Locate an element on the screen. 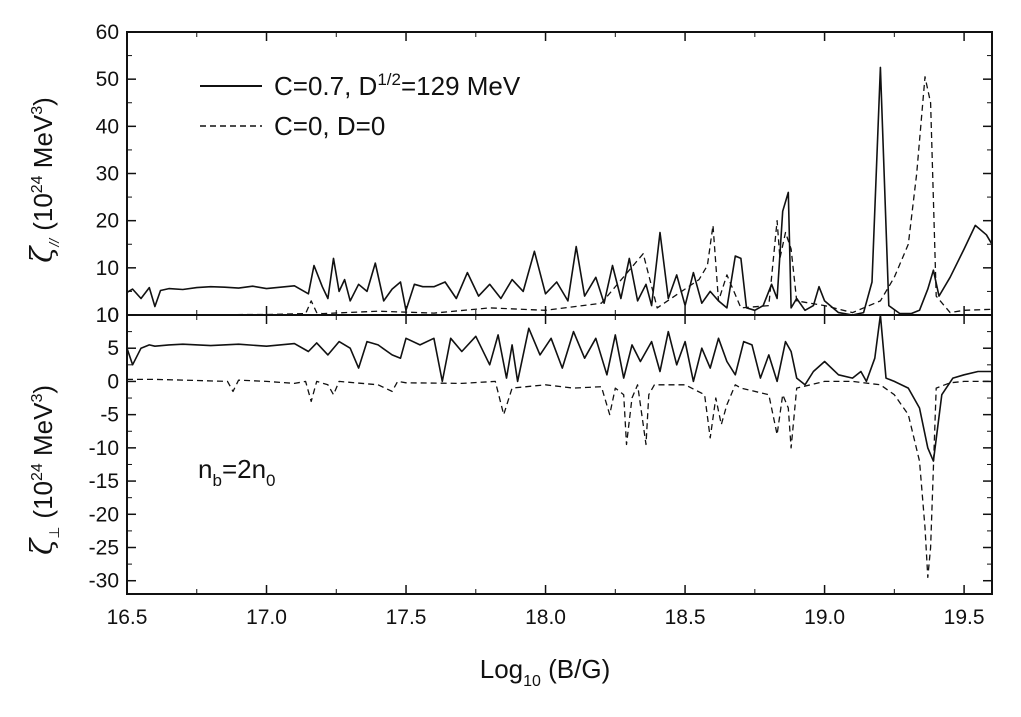 The width and height of the screenshot is (1021, 717). y-tick-label: 60 is located at coordinates (107, 32).